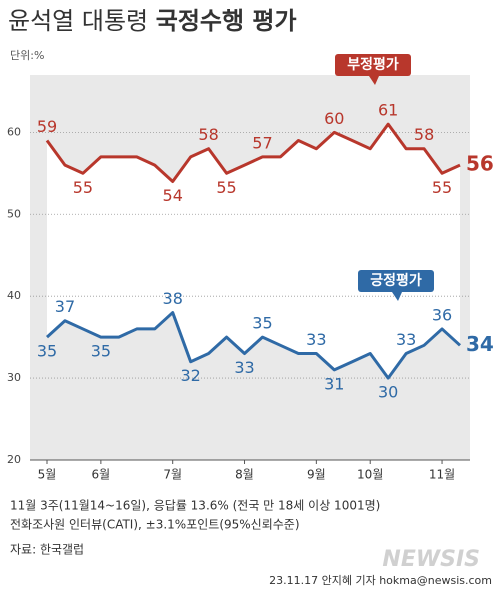 The height and width of the screenshot is (591, 500). What do you see at coordinates (442, 475) in the screenshot?
I see `x-tick-label: 11월` at bounding box center [442, 475].